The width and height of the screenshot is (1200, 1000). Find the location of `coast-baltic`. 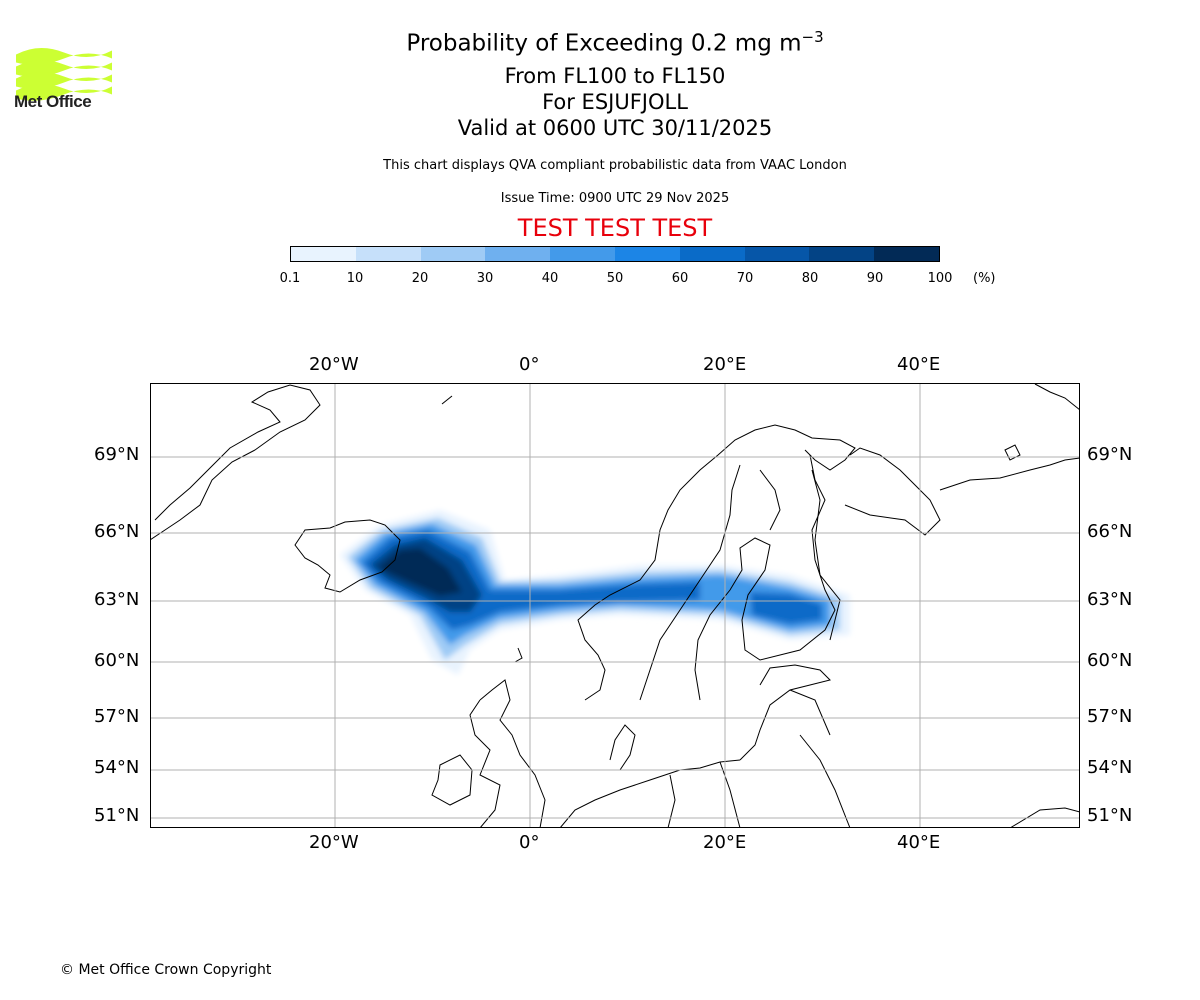

coast-baltic is located at coordinates (785, 712).